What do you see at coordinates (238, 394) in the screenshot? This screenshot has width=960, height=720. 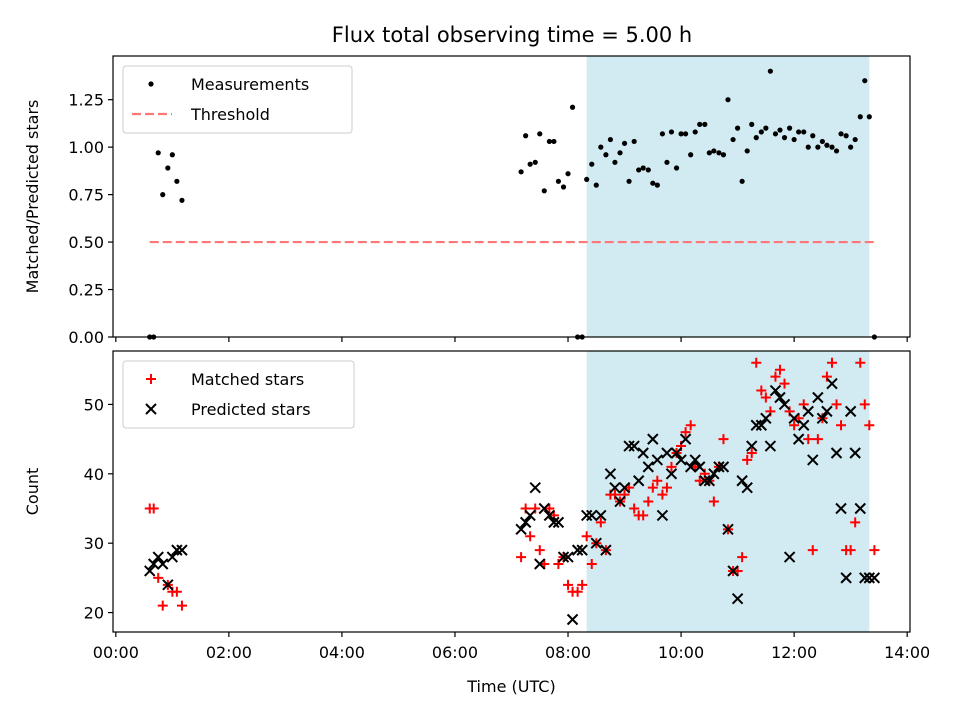 I see `legend-box` at bounding box center [238, 394].